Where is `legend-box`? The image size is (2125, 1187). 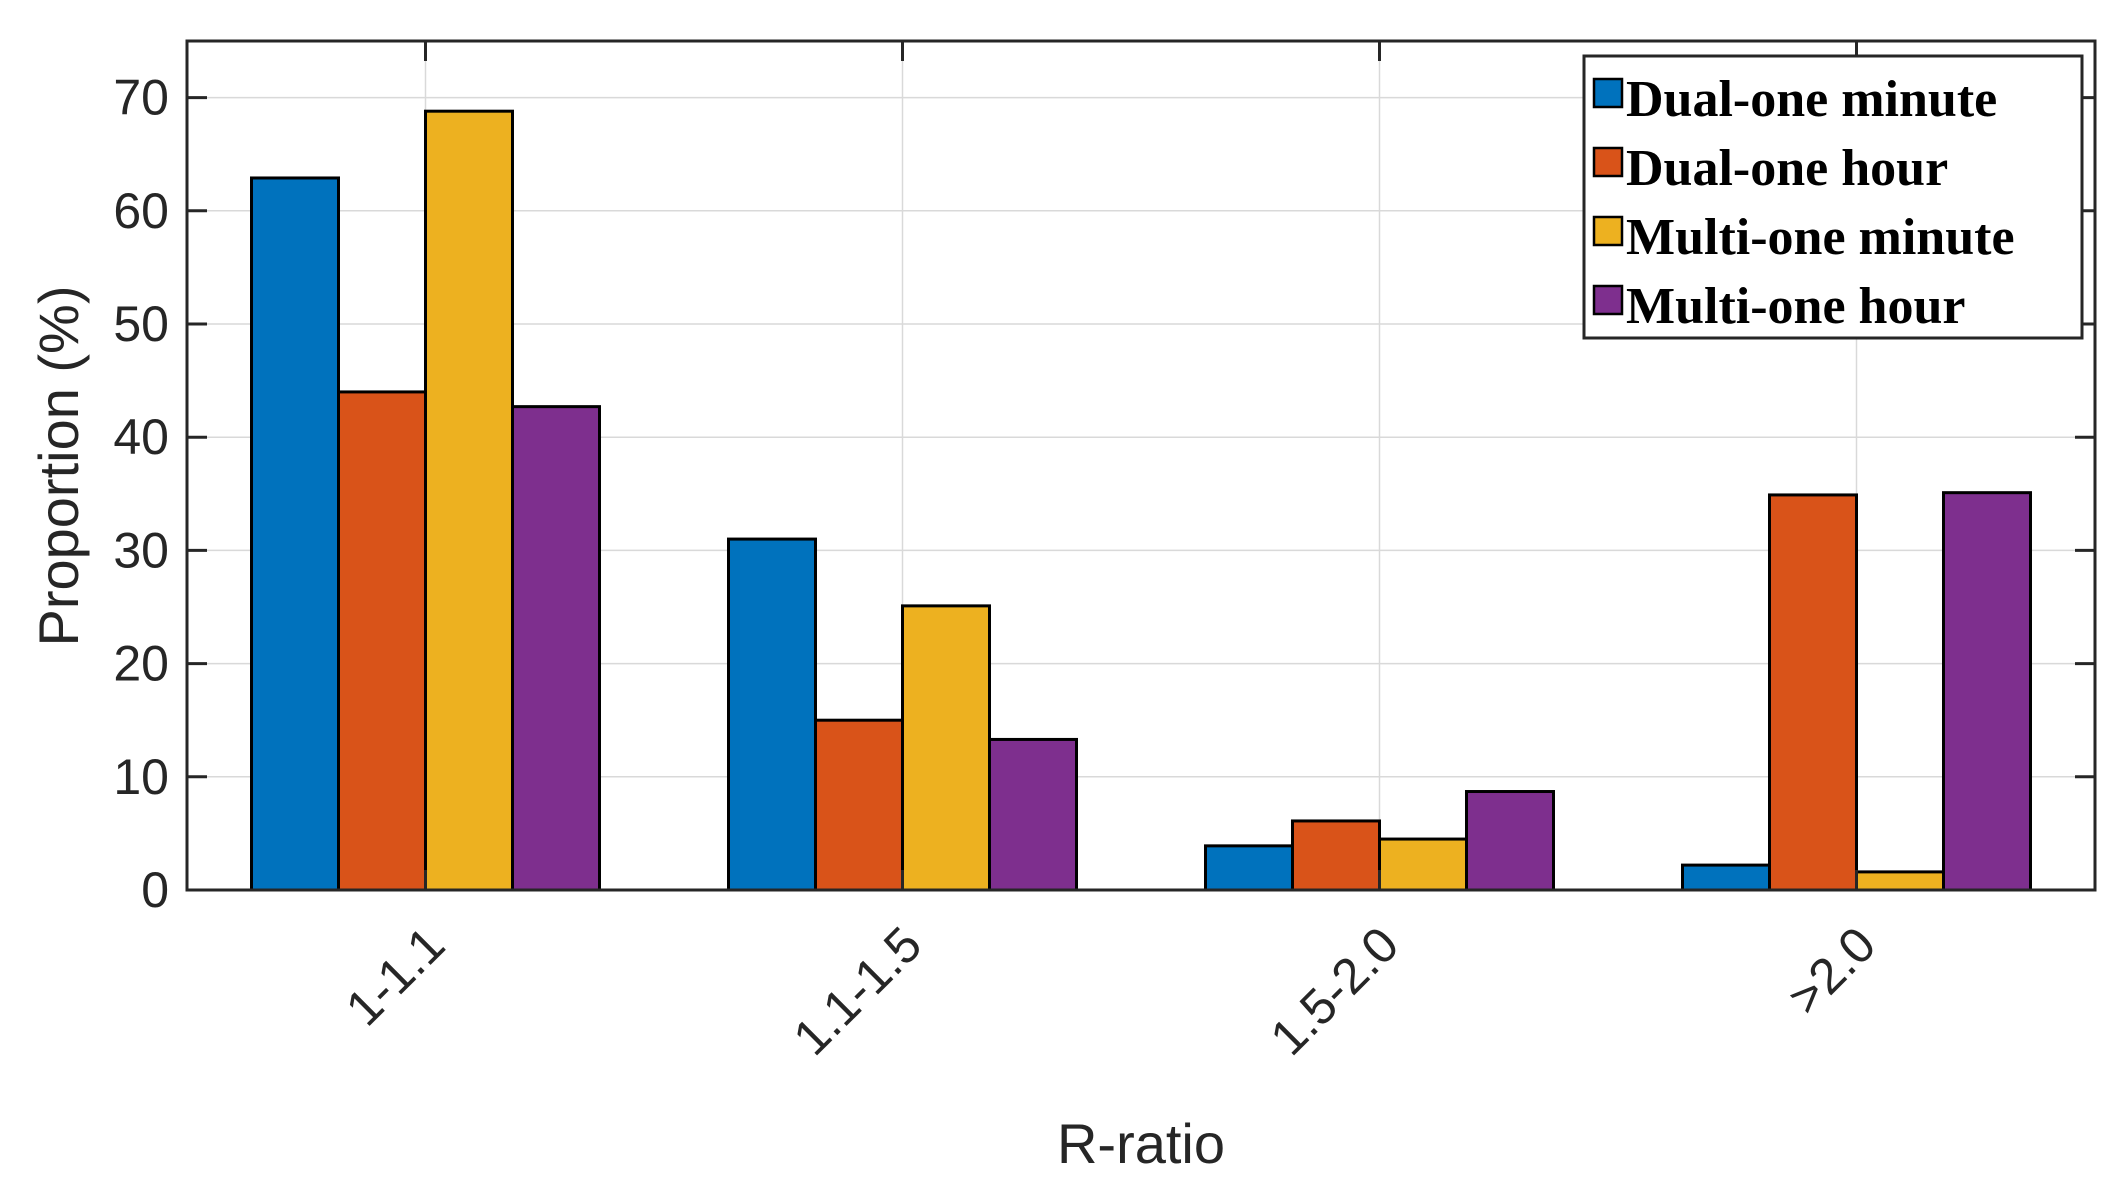
legend-box is located at coordinates (1833, 197).